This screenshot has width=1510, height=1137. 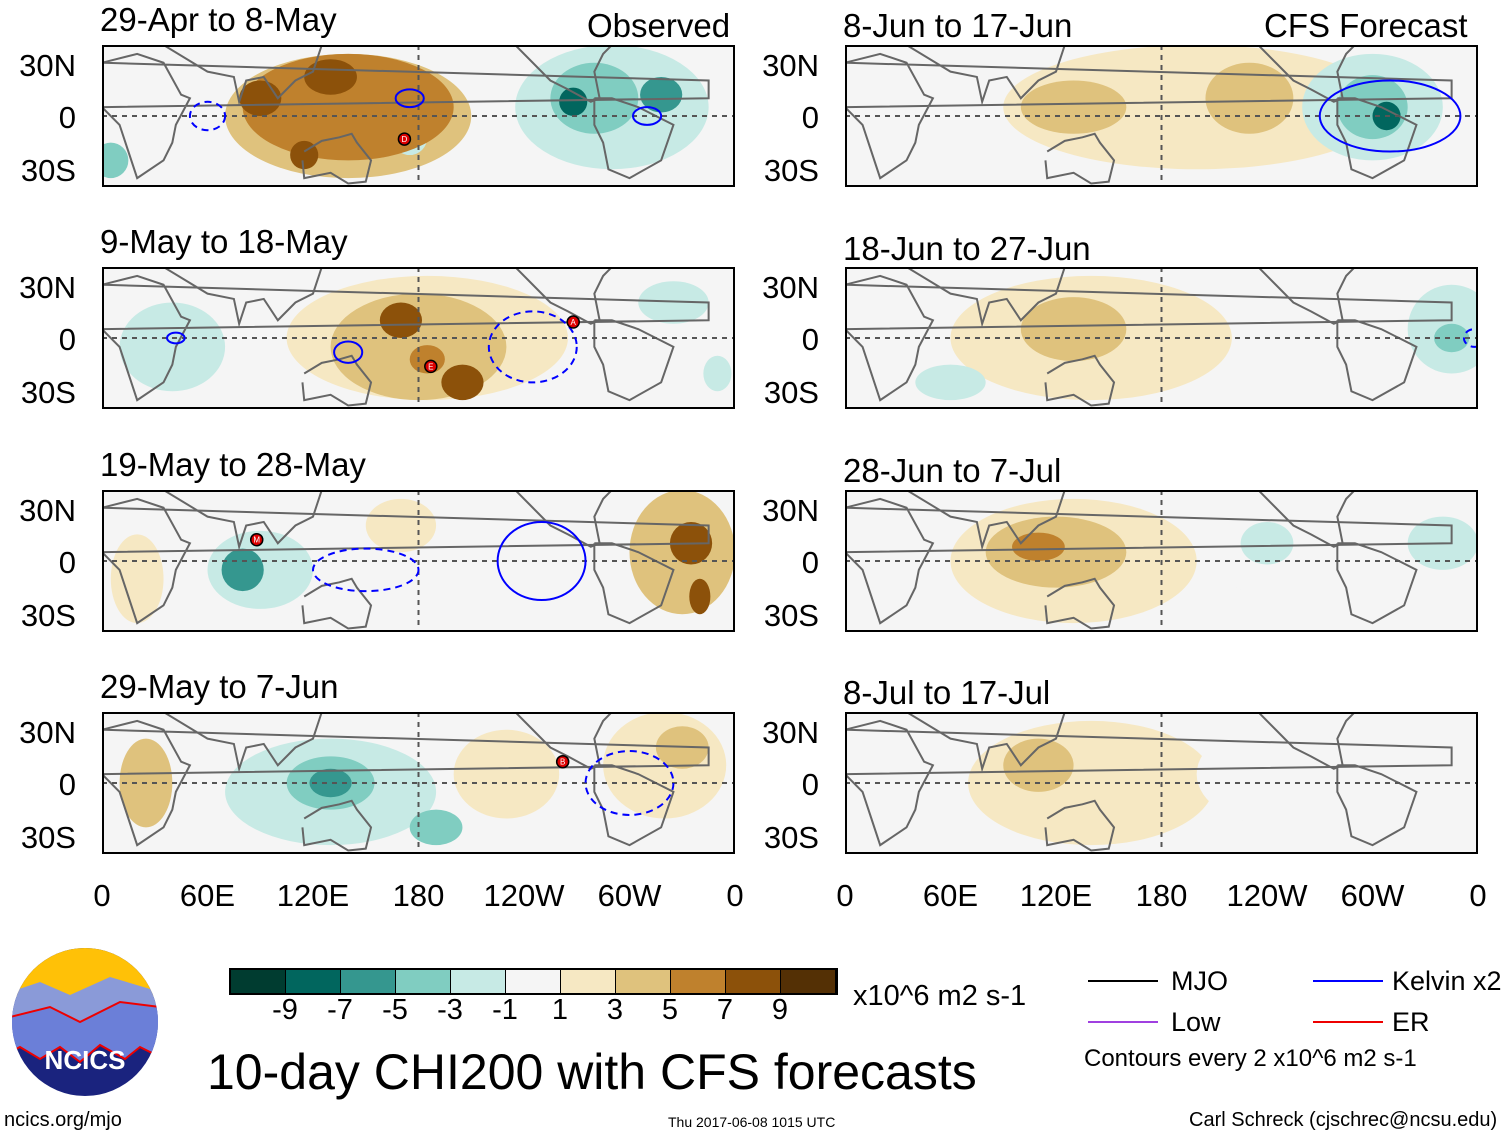 I want to click on lon-tick-label: 180, so click(x=1161, y=895).